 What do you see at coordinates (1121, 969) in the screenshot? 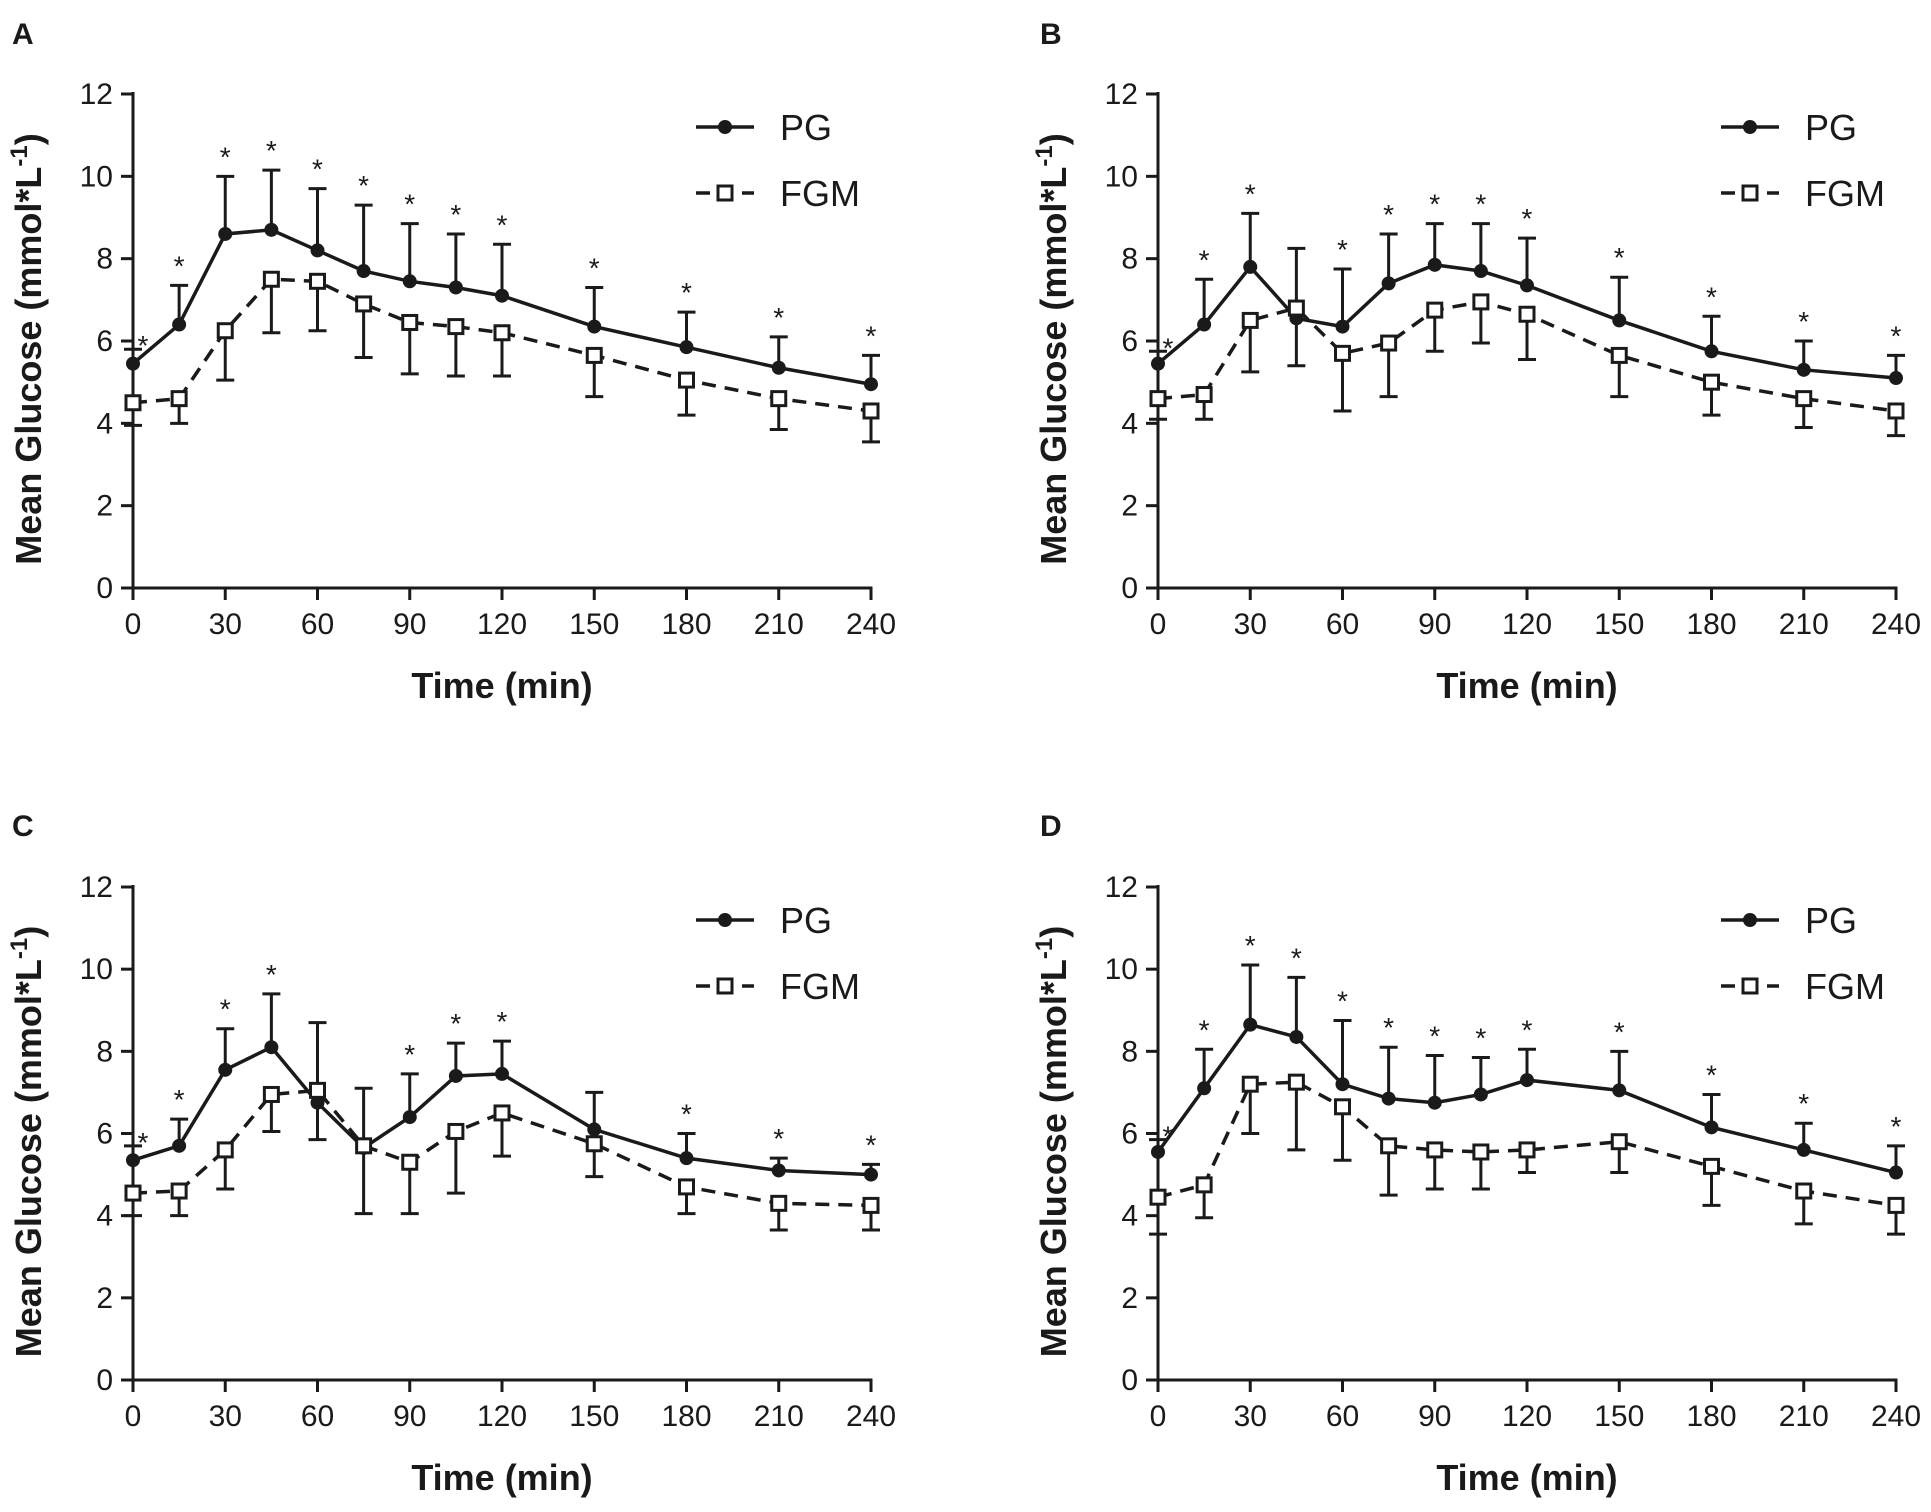
I see `y-tick-label: 10` at bounding box center [1121, 969].